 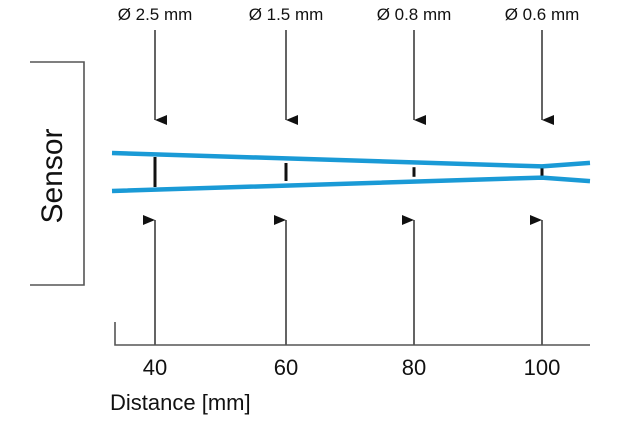 I want to click on distance-tick-label: 40, so click(x=155, y=367).